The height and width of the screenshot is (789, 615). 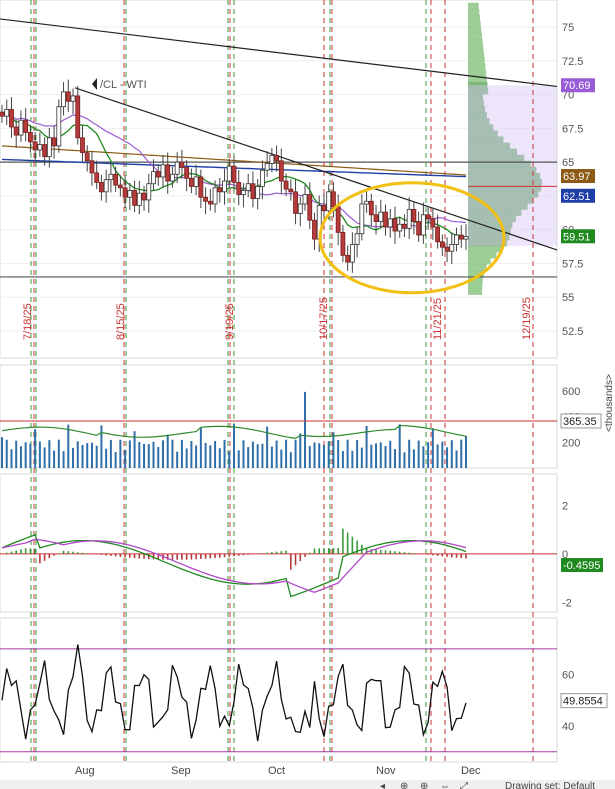 I want to click on price-badge-label: 62.51, so click(x=577, y=197).